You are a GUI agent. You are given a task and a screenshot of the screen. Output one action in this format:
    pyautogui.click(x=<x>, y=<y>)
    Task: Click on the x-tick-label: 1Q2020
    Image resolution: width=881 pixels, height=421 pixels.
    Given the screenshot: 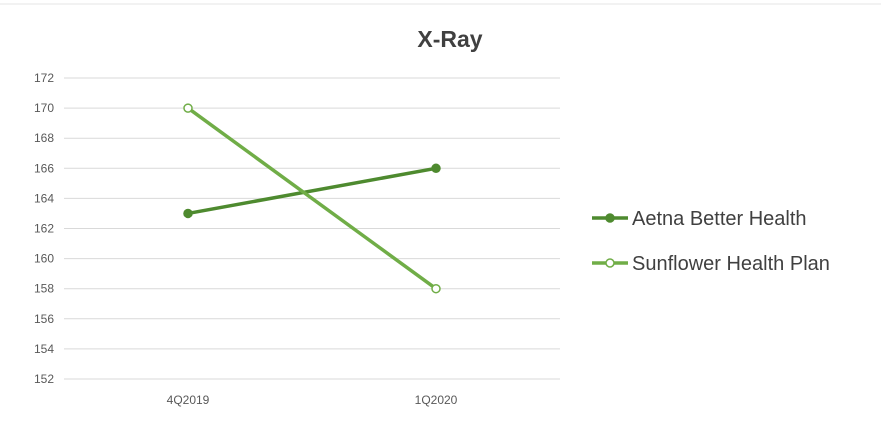 What is the action you would take?
    pyautogui.click(x=436, y=400)
    